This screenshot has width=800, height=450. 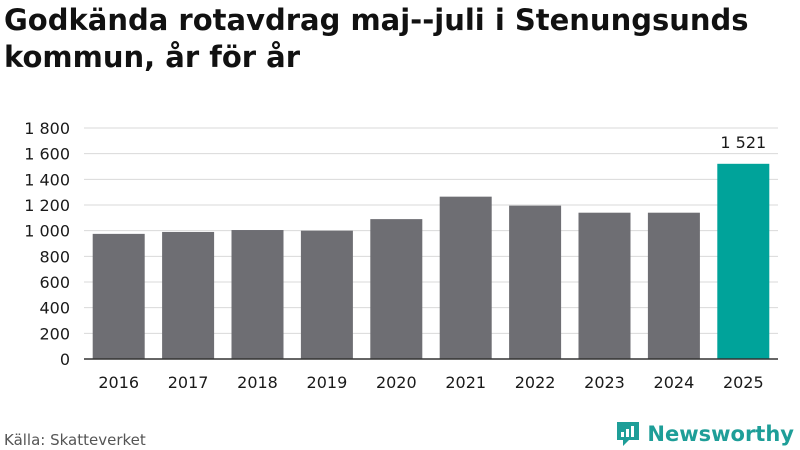 I want to click on x-tick-label: 2020, so click(x=396, y=382).